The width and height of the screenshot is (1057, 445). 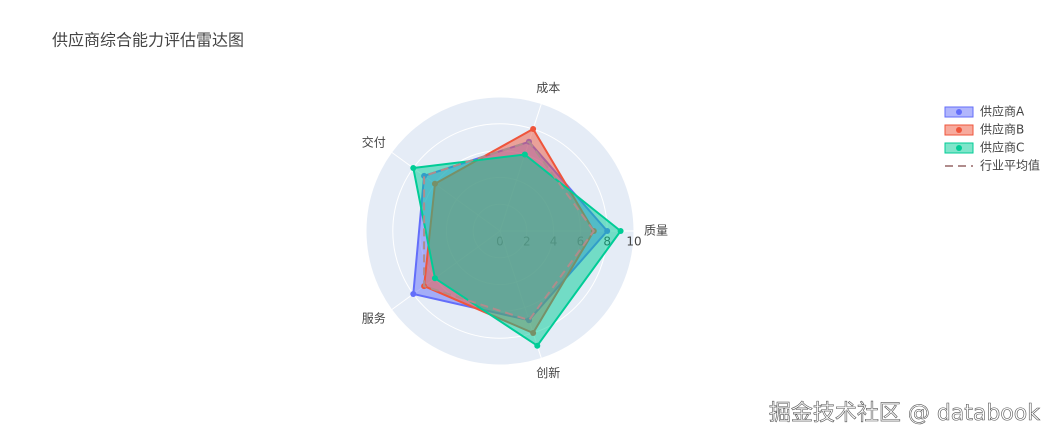 What do you see at coordinates (548, 372) in the screenshot?
I see `category-label: 创新` at bounding box center [548, 372].